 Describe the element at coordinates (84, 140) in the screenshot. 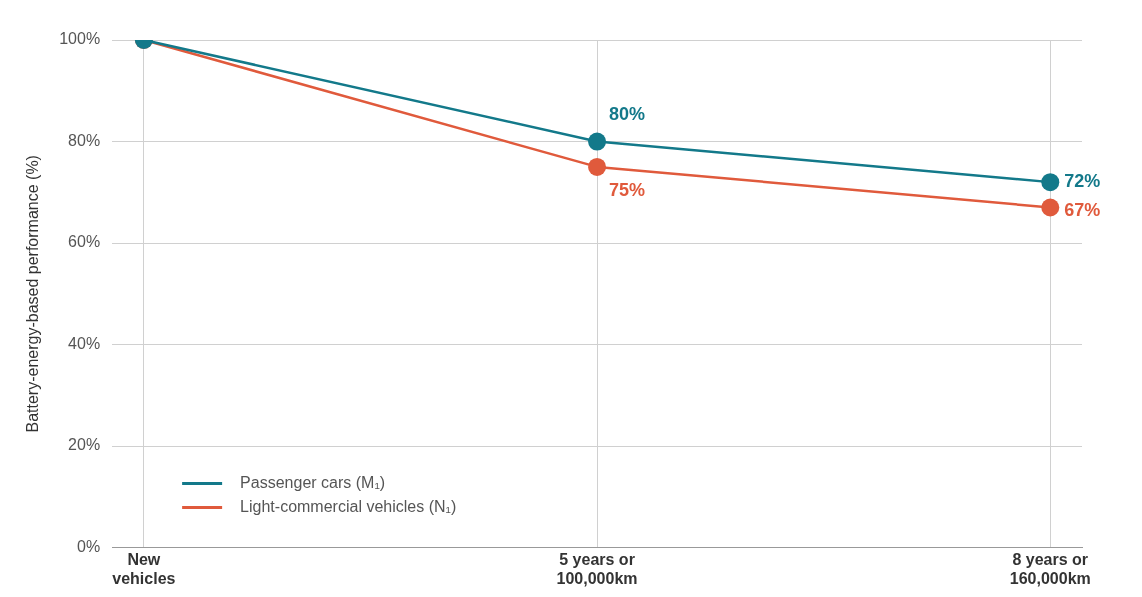

I see `y-tick-label: 80%` at that location.